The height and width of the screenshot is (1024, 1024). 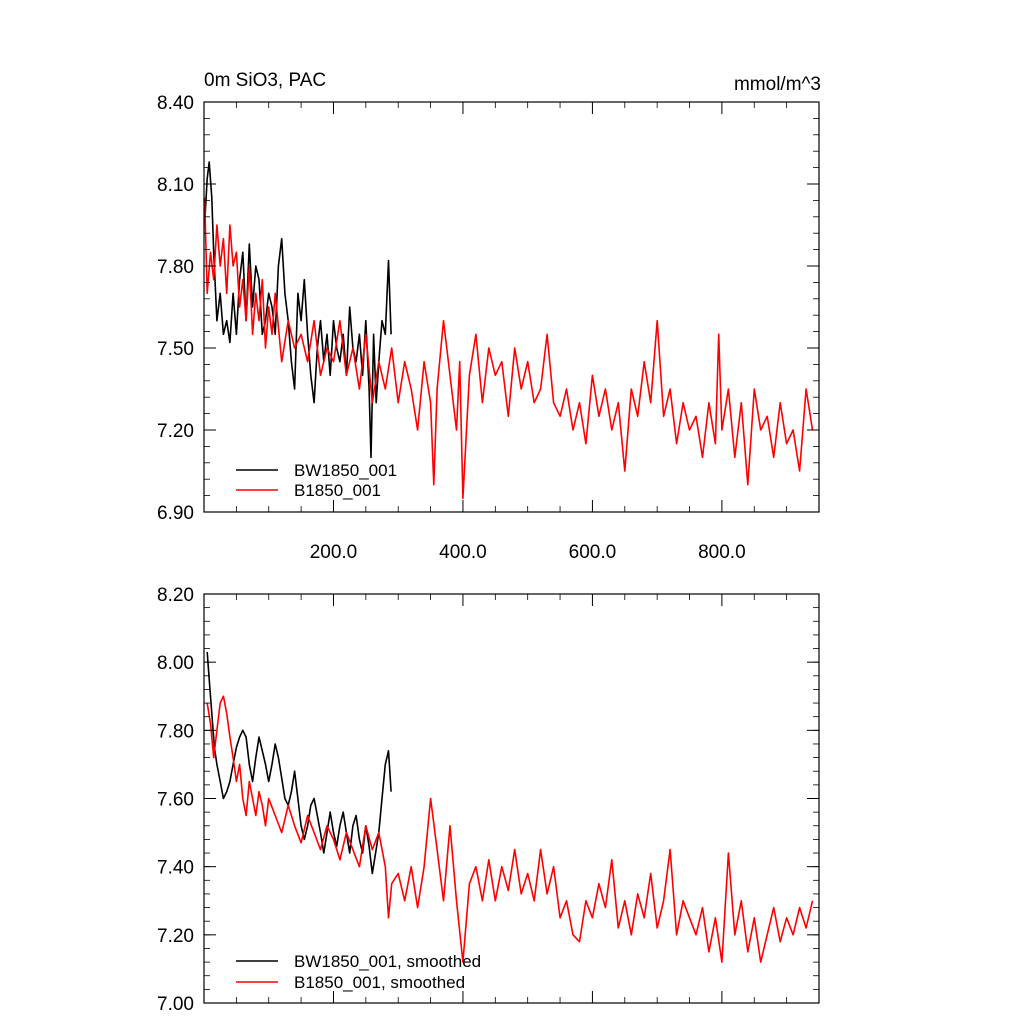 I want to click on legend-label: B1850_001, smoothed, so click(x=379, y=982).